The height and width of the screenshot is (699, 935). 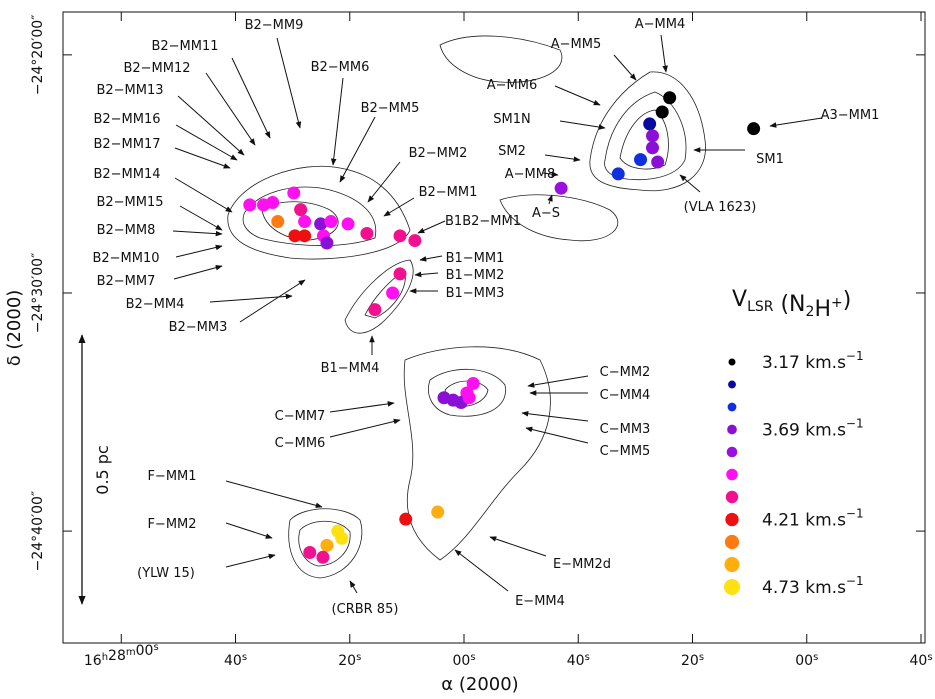 What do you see at coordinates (274, 25) in the screenshot?
I see `annotation: B2−MM9` at bounding box center [274, 25].